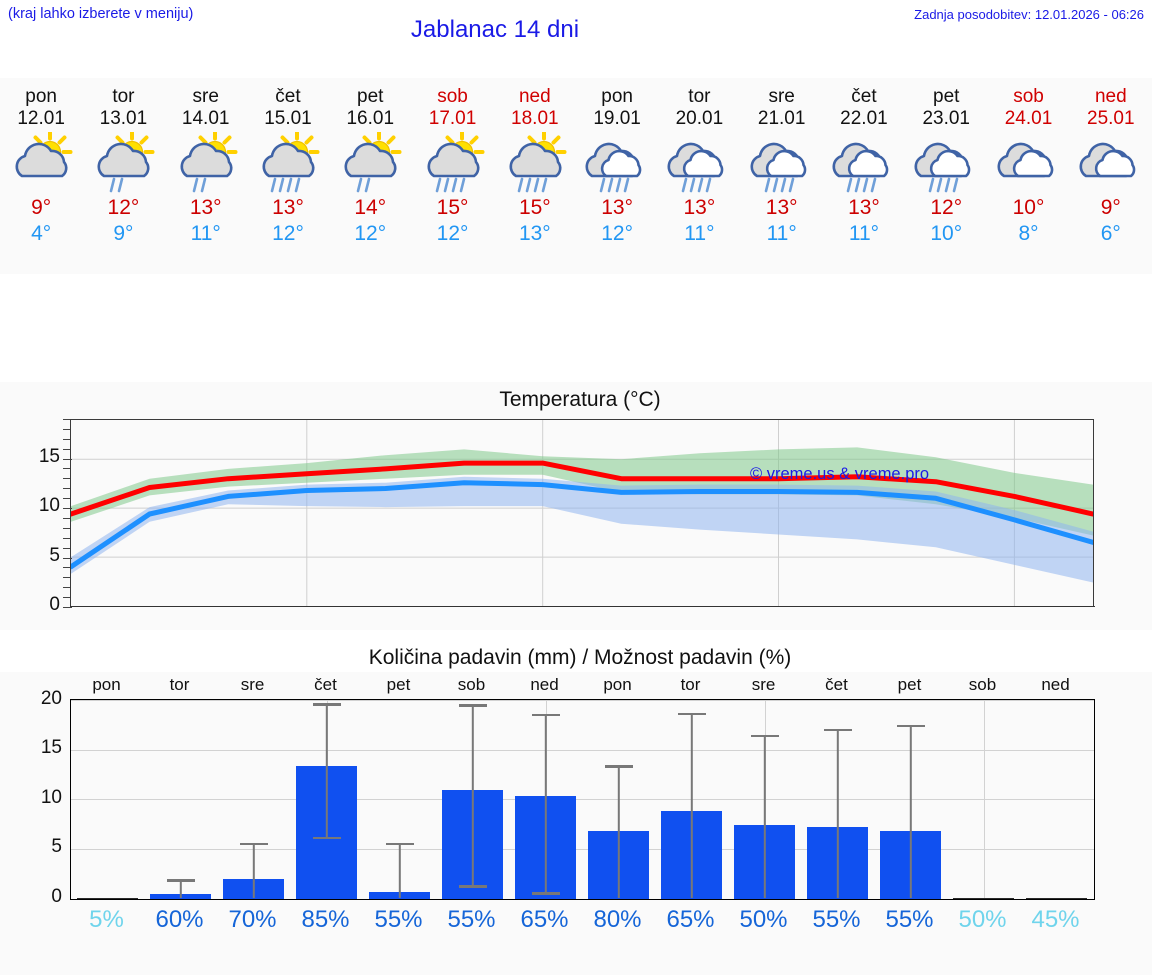  I want to click on cloud-icon, so click(1111, 163).